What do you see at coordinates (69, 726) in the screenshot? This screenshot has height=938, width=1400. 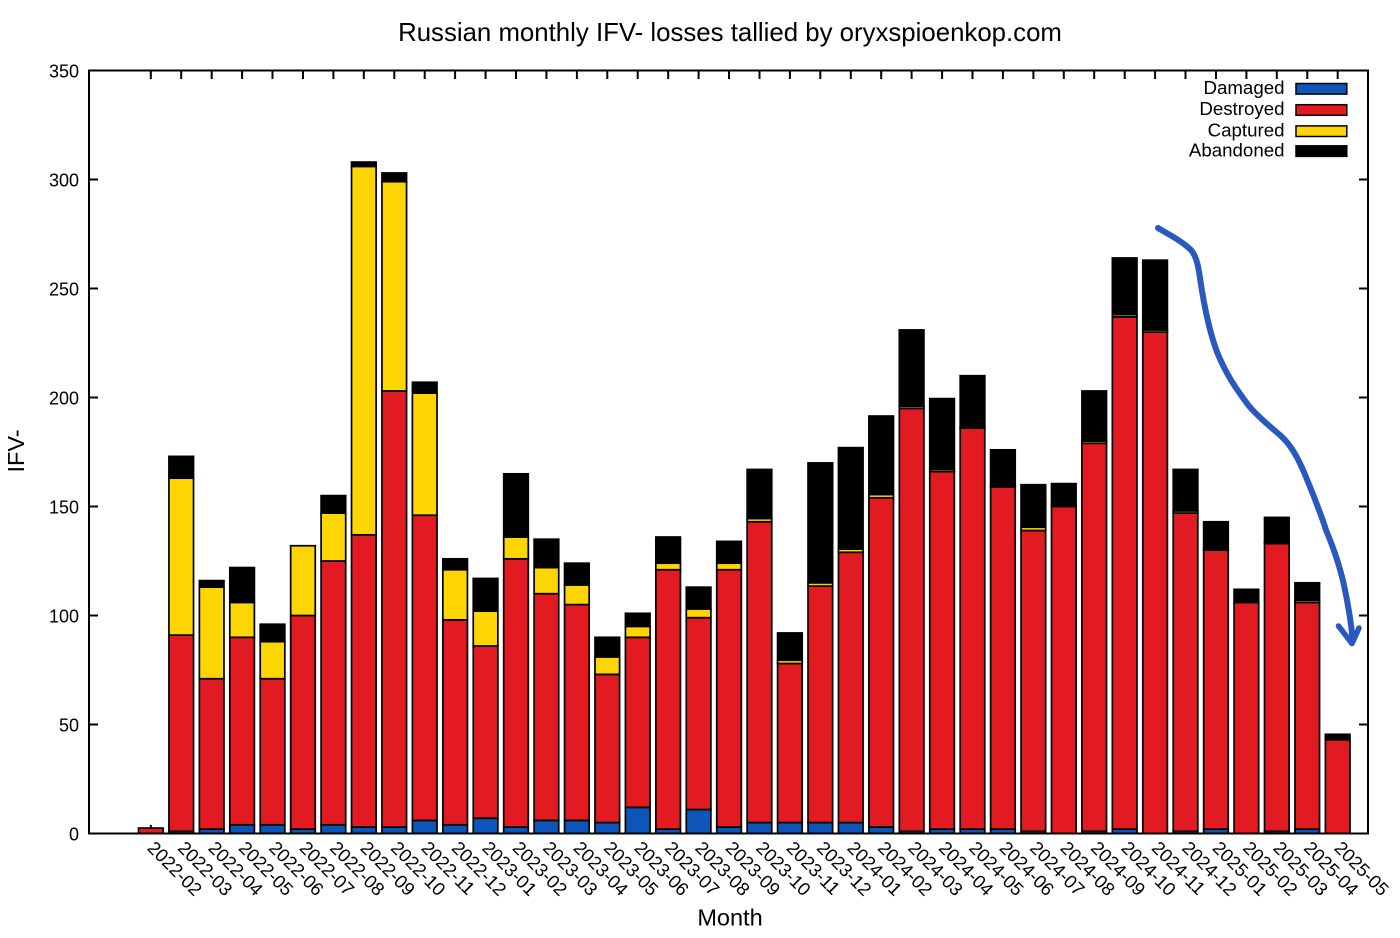 I see `svg-text: 50` at bounding box center [69, 726].